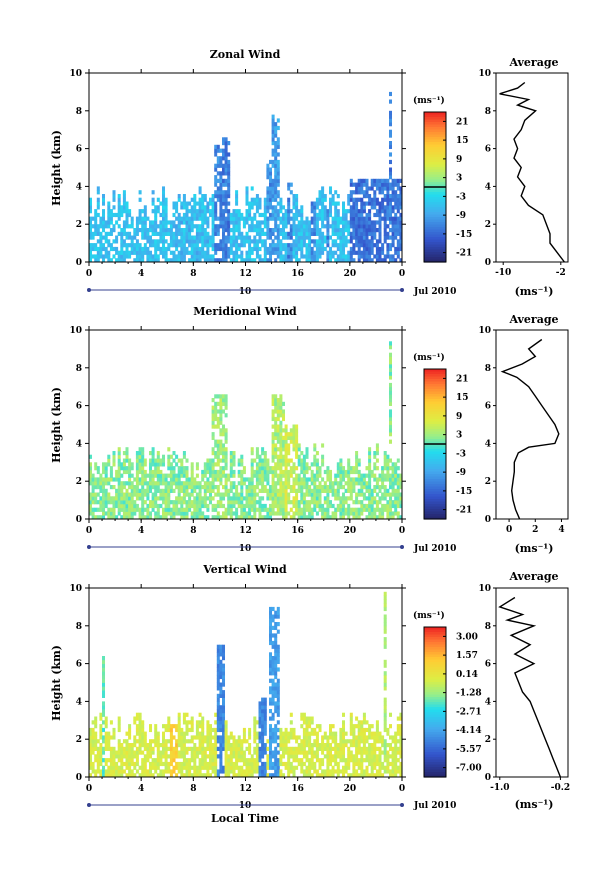 This screenshot has width=616, height=873. Describe the element at coordinates (297, 531) in the screenshot. I see `x-tick-label: 16` at that location.